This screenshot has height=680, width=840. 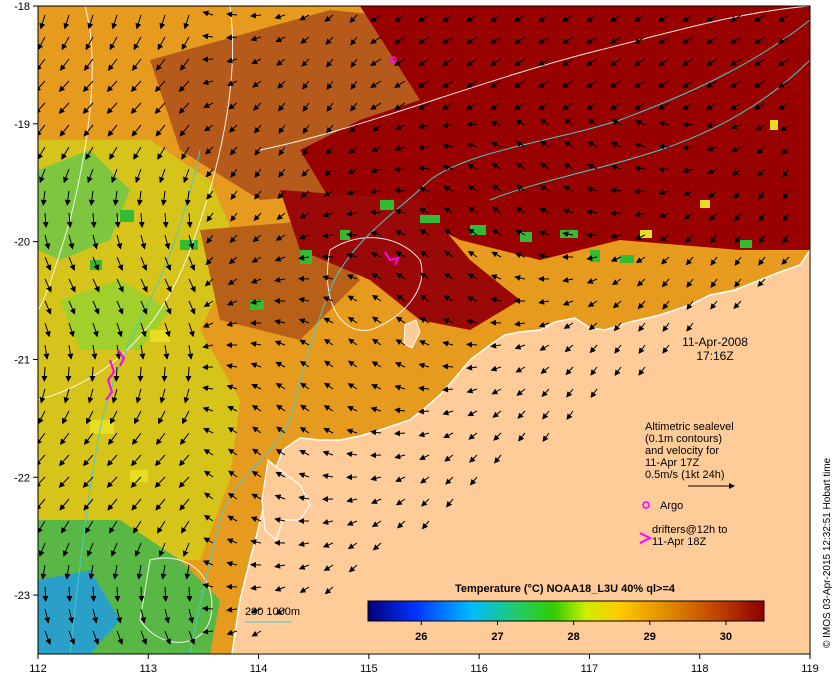 I want to click on land-island, so click(x=412, y=334).